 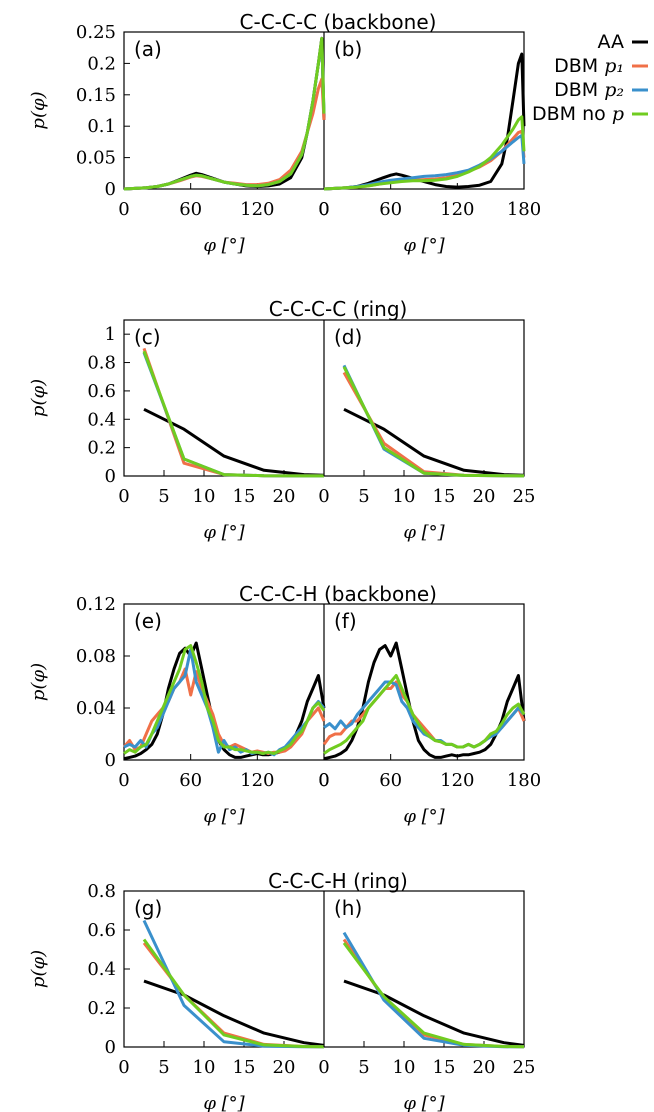 What do you see at coordinates (96, 656) in the screenshot?
I see `y-tick-label: 0.08` at bounding box center [96, 656].